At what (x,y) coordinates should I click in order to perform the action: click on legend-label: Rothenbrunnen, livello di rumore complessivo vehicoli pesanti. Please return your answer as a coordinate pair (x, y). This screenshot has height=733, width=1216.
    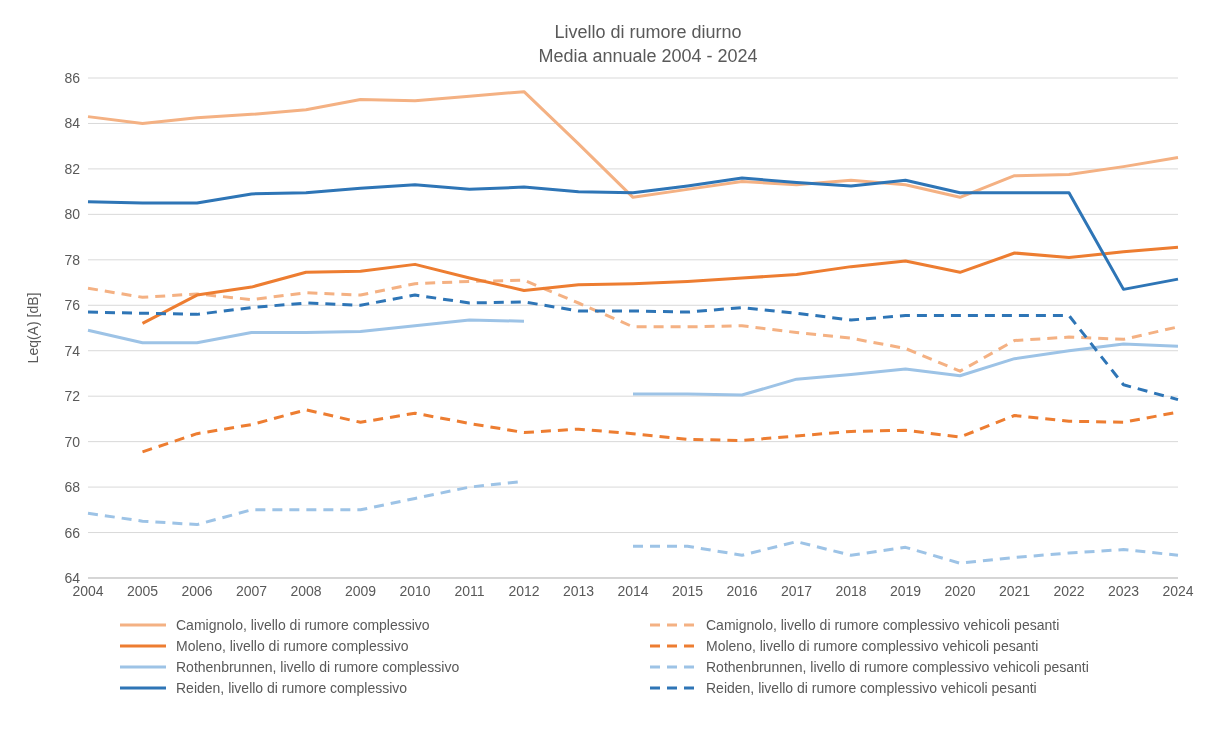
    Looking at the image, I should click on (897, 667).